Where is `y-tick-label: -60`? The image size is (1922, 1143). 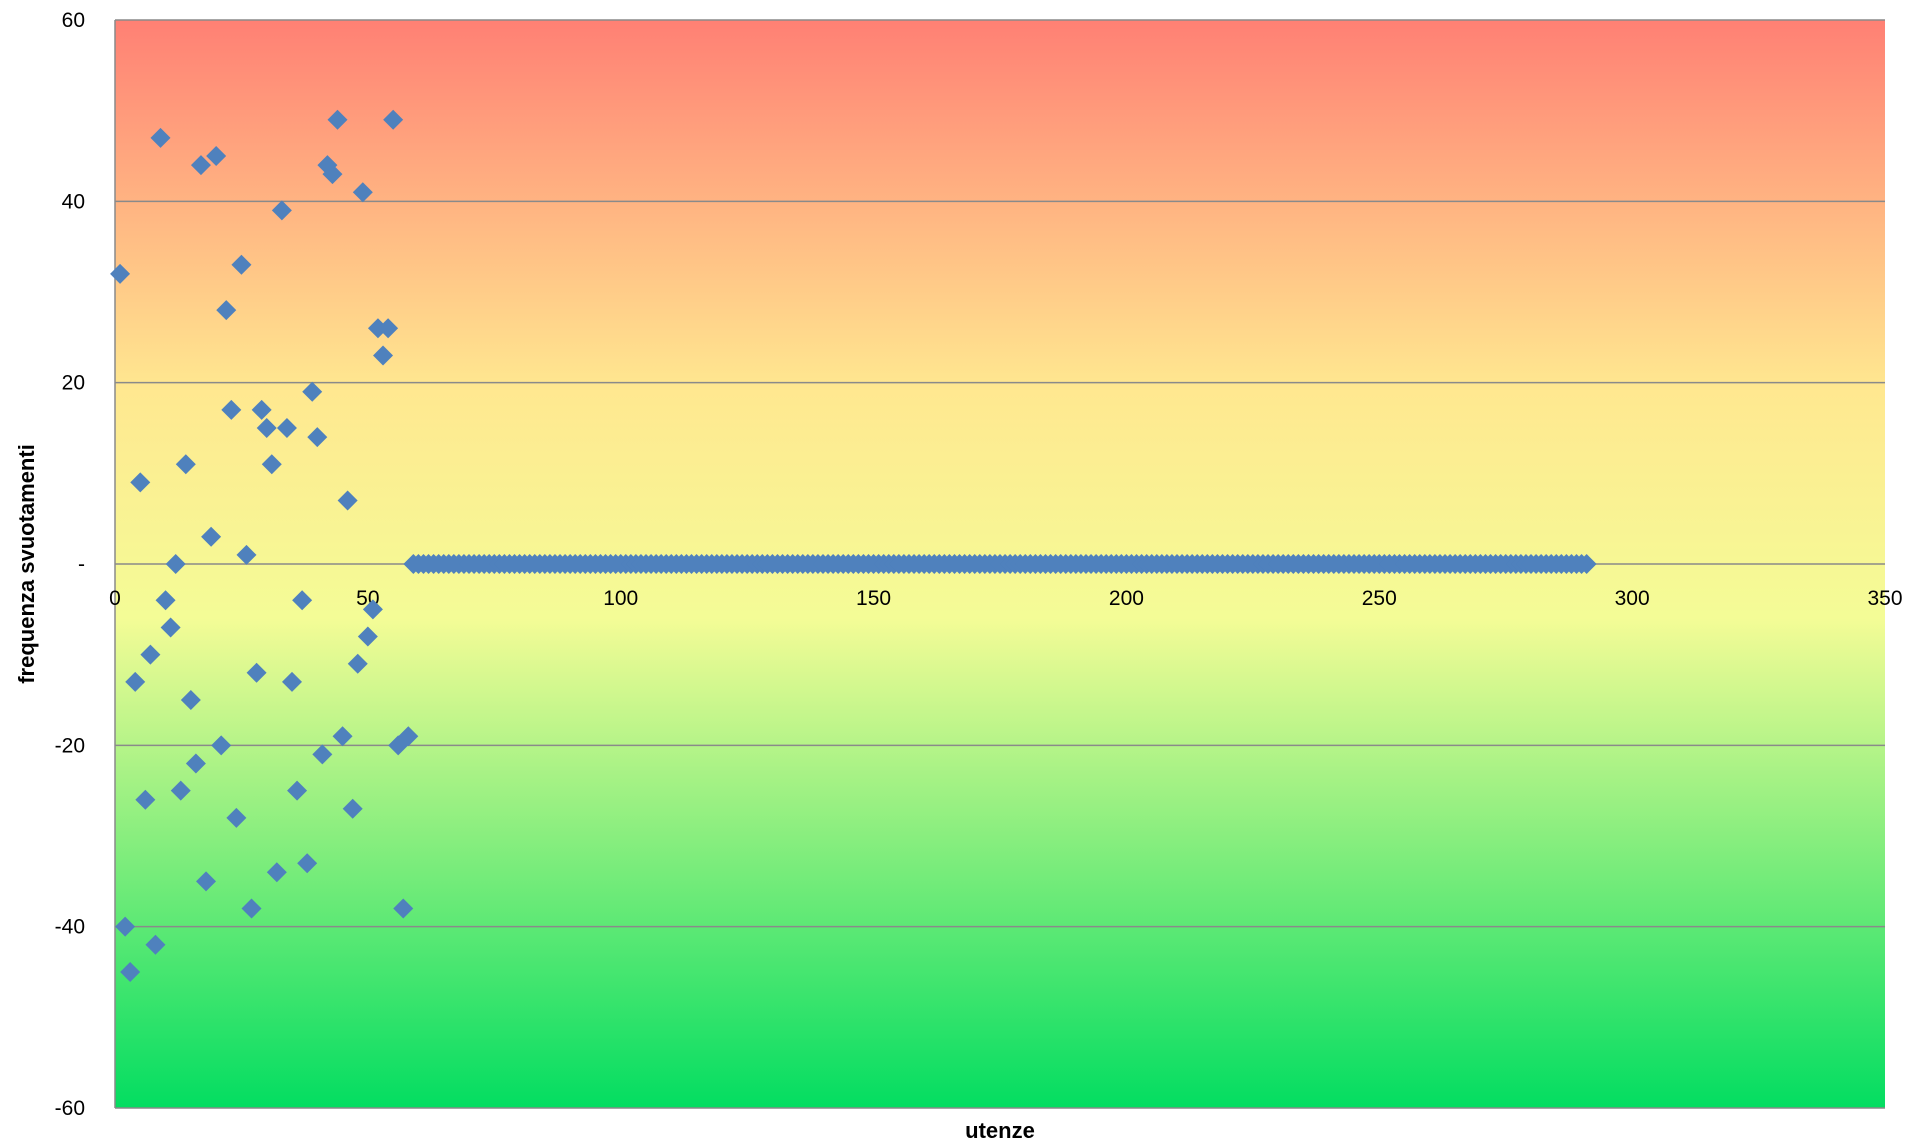
y-tick-label: -60 is located at coordinates (70, 1108).